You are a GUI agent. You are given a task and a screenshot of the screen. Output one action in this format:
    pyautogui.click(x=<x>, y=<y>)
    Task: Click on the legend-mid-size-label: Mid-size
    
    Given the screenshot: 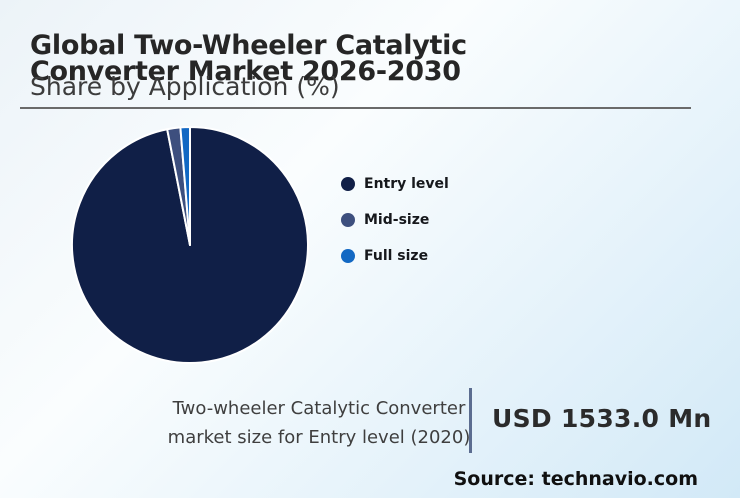 What is the action you would take?
    pyautogui.click(x=397, y=219)
    